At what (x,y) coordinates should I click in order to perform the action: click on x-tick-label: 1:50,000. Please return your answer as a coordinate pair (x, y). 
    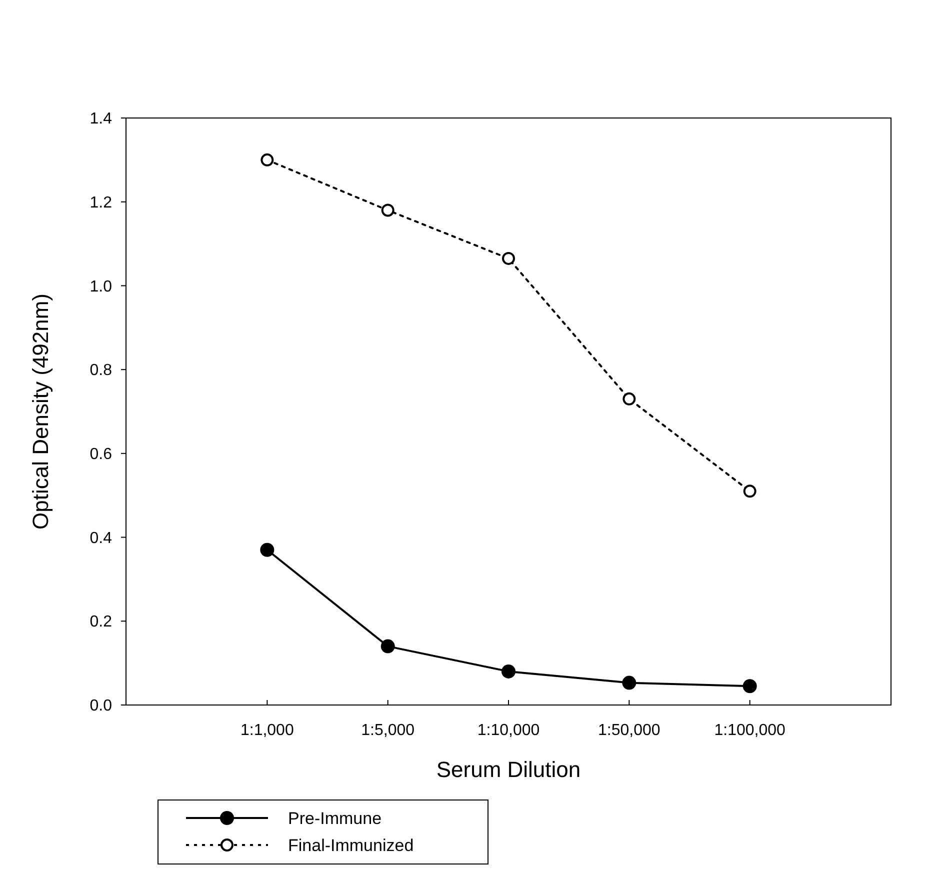
    Looking at the image, I should click on (629, 730).